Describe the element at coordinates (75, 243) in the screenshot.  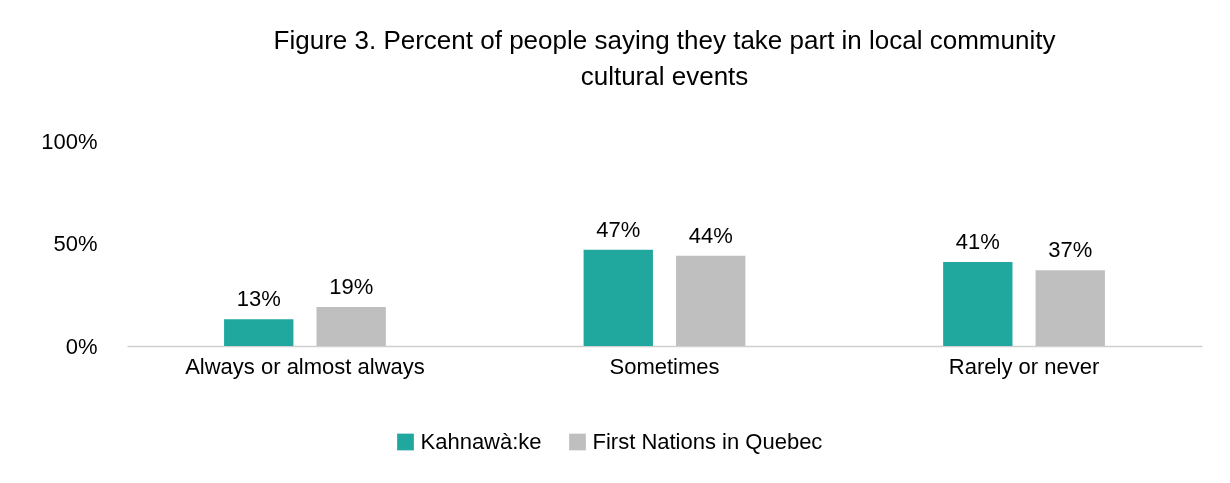
I see `y-tick-label: 50%` at that location.